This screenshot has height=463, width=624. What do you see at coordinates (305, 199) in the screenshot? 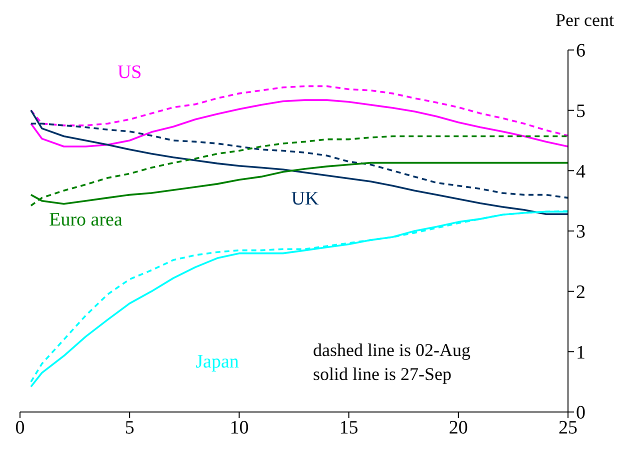
I see `series-label: UK` at bounding box center [305, 199].